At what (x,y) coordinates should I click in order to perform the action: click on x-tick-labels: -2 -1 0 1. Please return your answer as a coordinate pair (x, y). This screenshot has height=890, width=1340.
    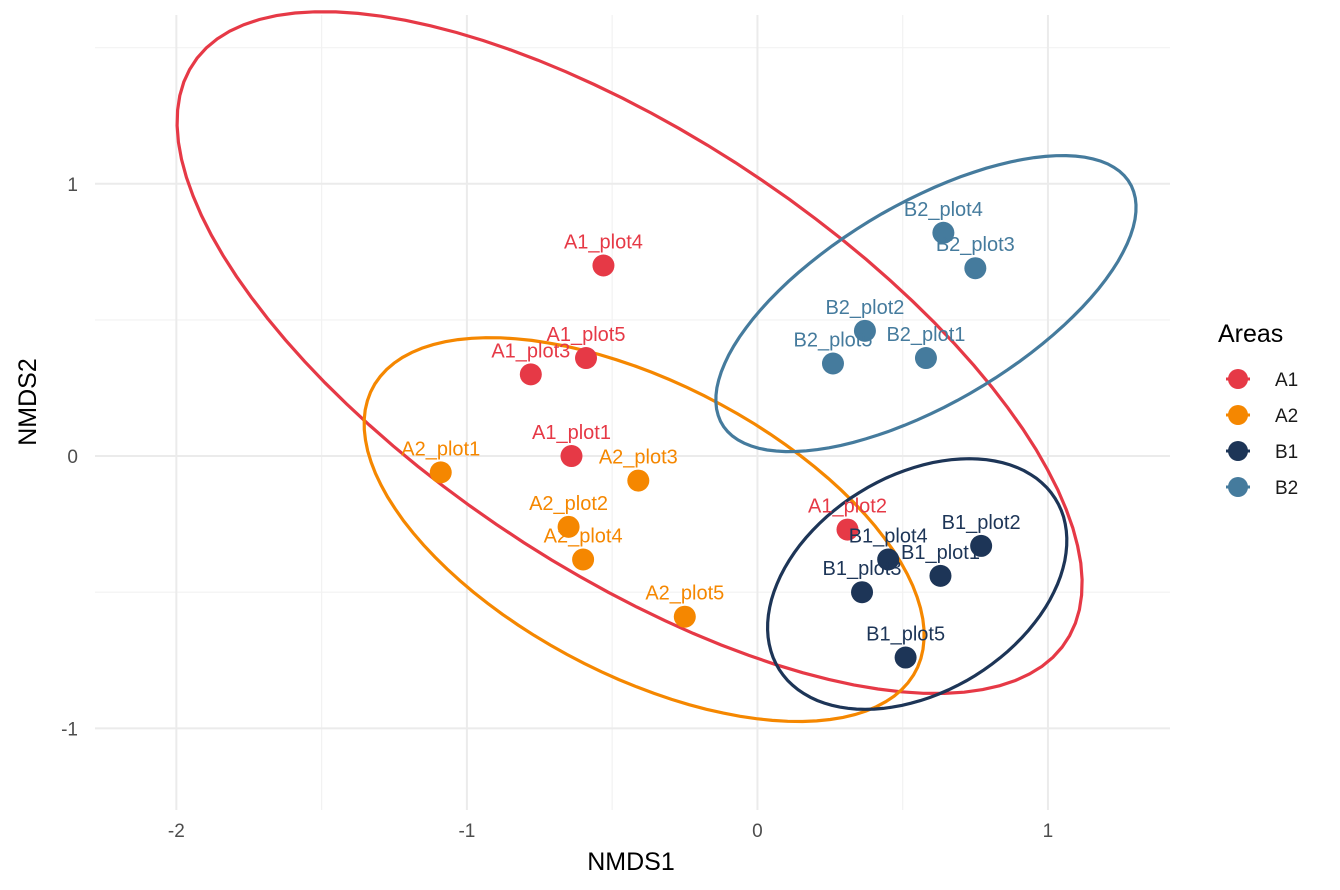
    Looking at the image, I should click on (610, 831).